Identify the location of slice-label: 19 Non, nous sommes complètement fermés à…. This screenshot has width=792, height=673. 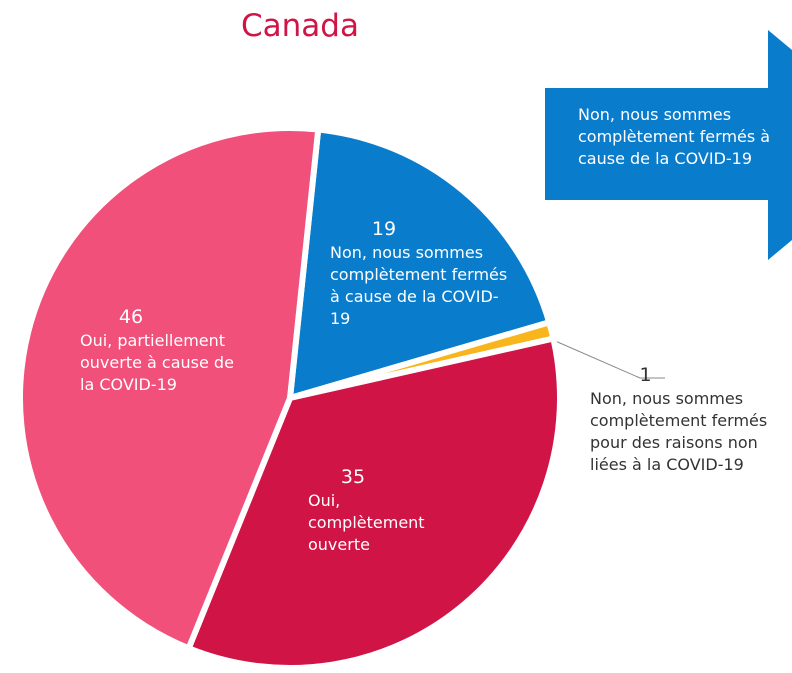
(420, 274).